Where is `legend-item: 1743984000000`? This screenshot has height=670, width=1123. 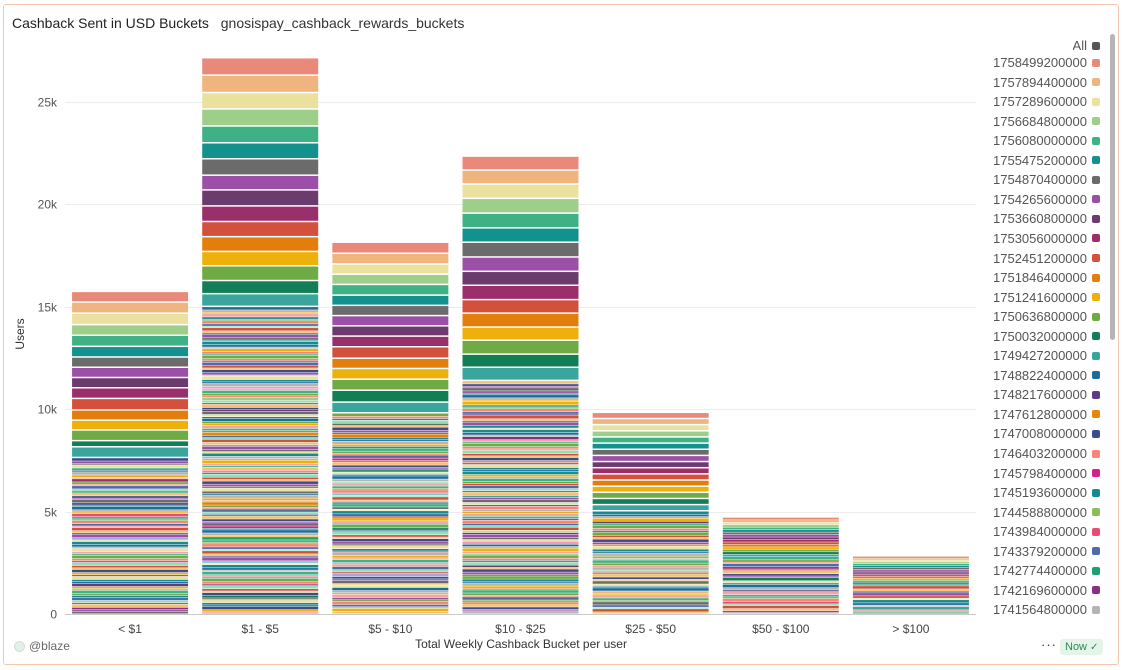
legend-item: 1743984000000 is located at coordinates (1046, 531).